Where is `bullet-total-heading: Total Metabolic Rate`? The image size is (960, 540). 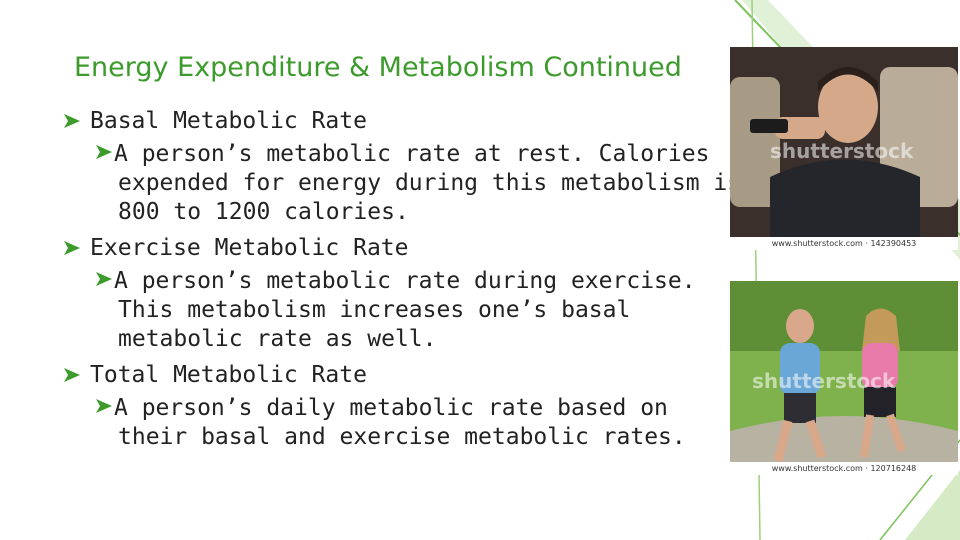
bullet-total-heading: Total Metabolic Rate is located at coordinates (402, 375).